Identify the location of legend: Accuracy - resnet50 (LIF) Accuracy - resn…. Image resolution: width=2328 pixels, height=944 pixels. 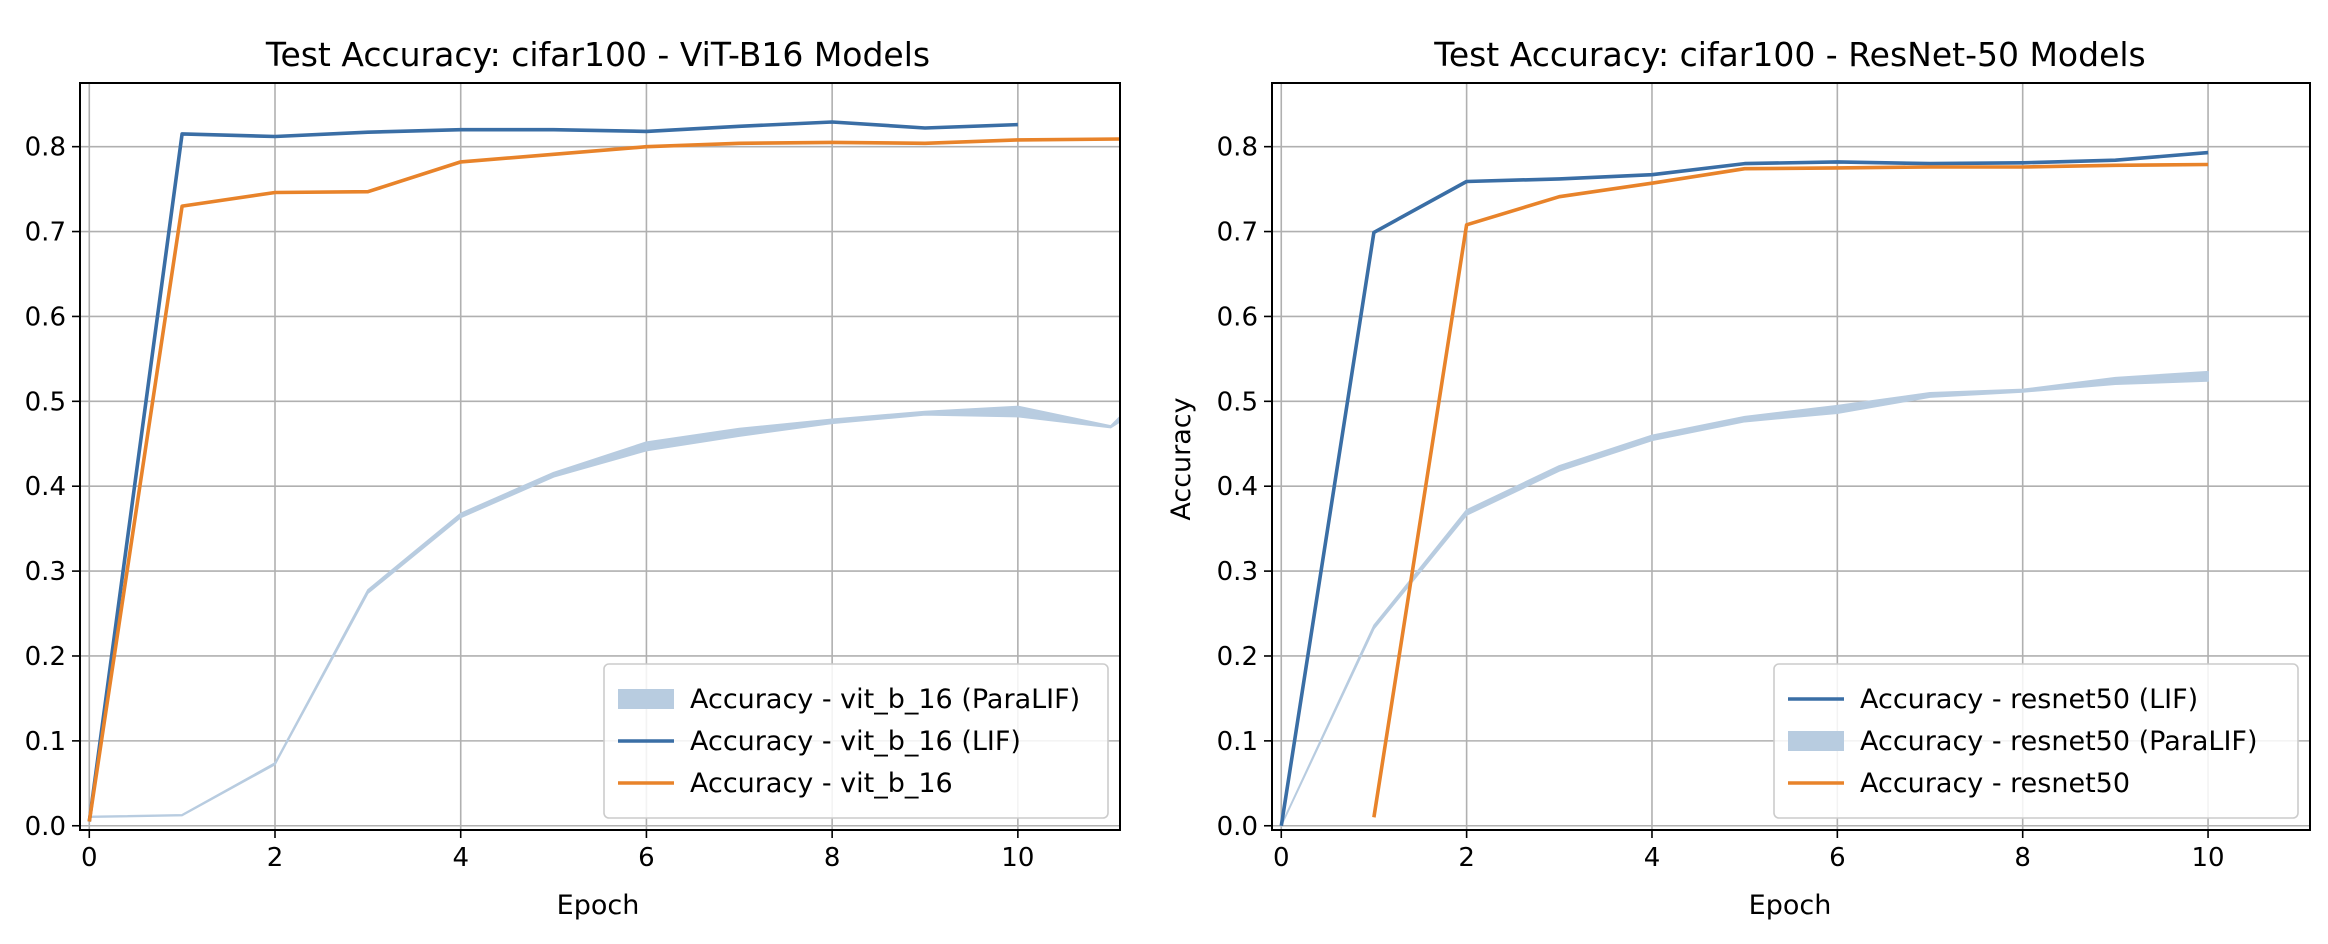
(2036, 741).